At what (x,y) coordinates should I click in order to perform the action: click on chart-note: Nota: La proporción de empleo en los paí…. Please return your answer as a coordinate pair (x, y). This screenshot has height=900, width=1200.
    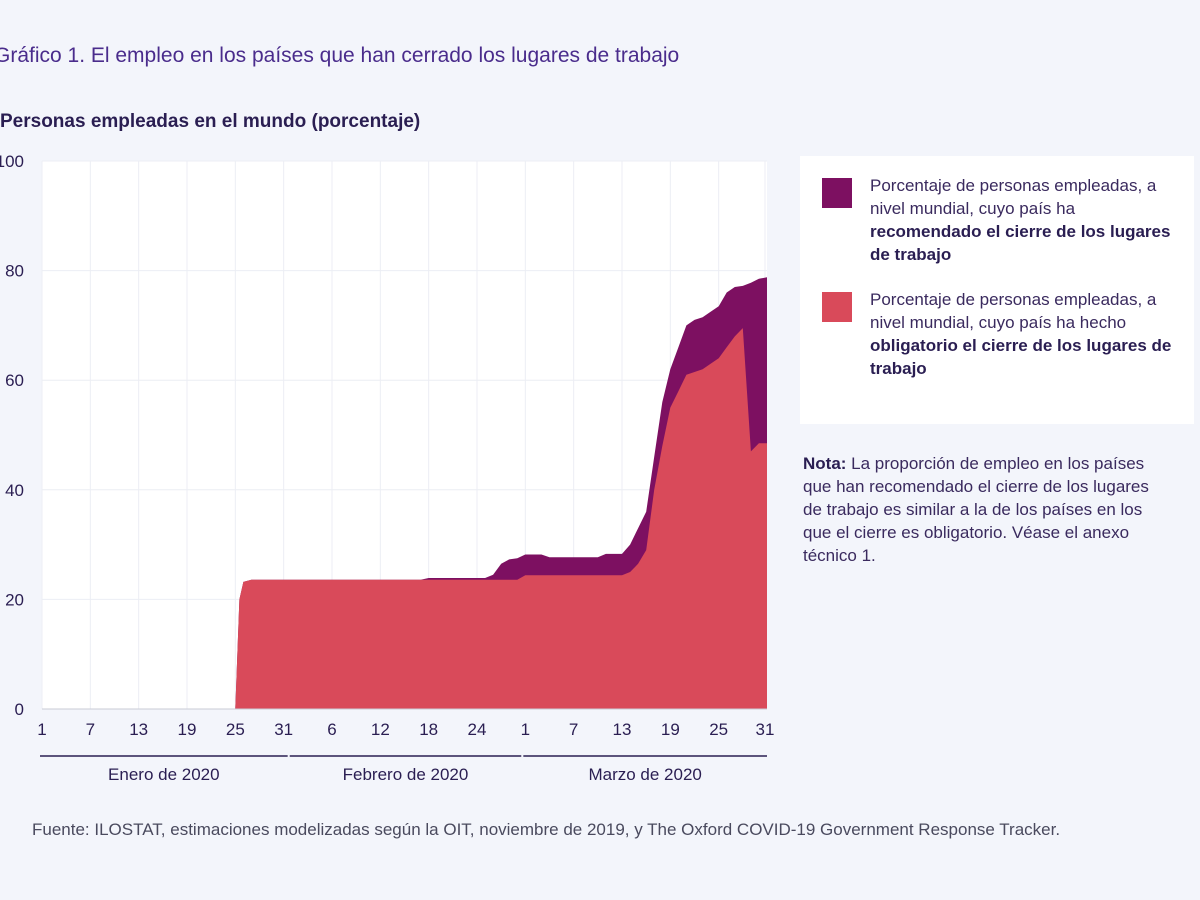
    Looking at the image, I should click on (976, 509).